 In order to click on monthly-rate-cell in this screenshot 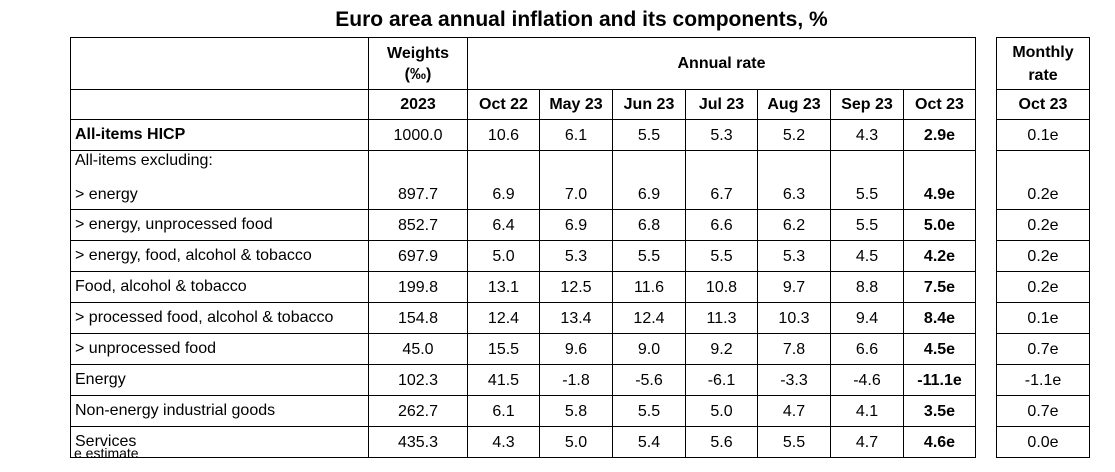, I will do `click(1043, 165)`.